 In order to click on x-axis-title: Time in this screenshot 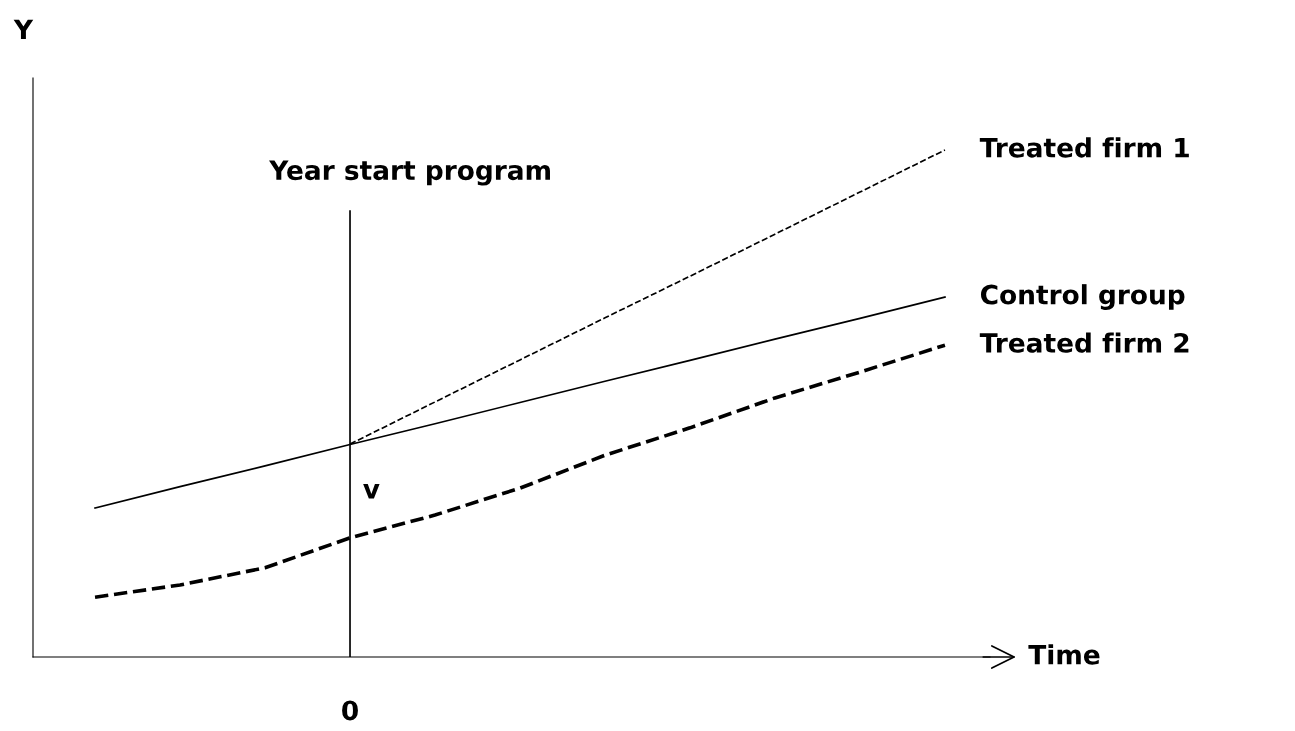, I will do `click(1064, 654)`.